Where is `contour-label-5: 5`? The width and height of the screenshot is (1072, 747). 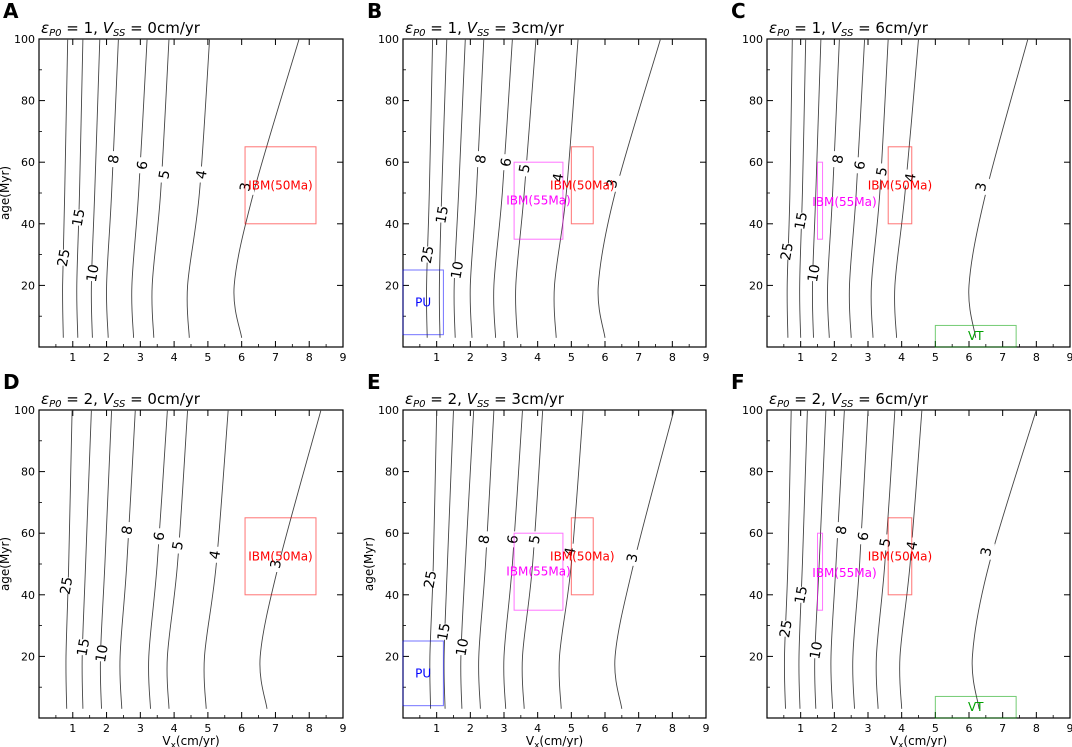
contour-label-5: 5 is located at coordinates (178, 546).